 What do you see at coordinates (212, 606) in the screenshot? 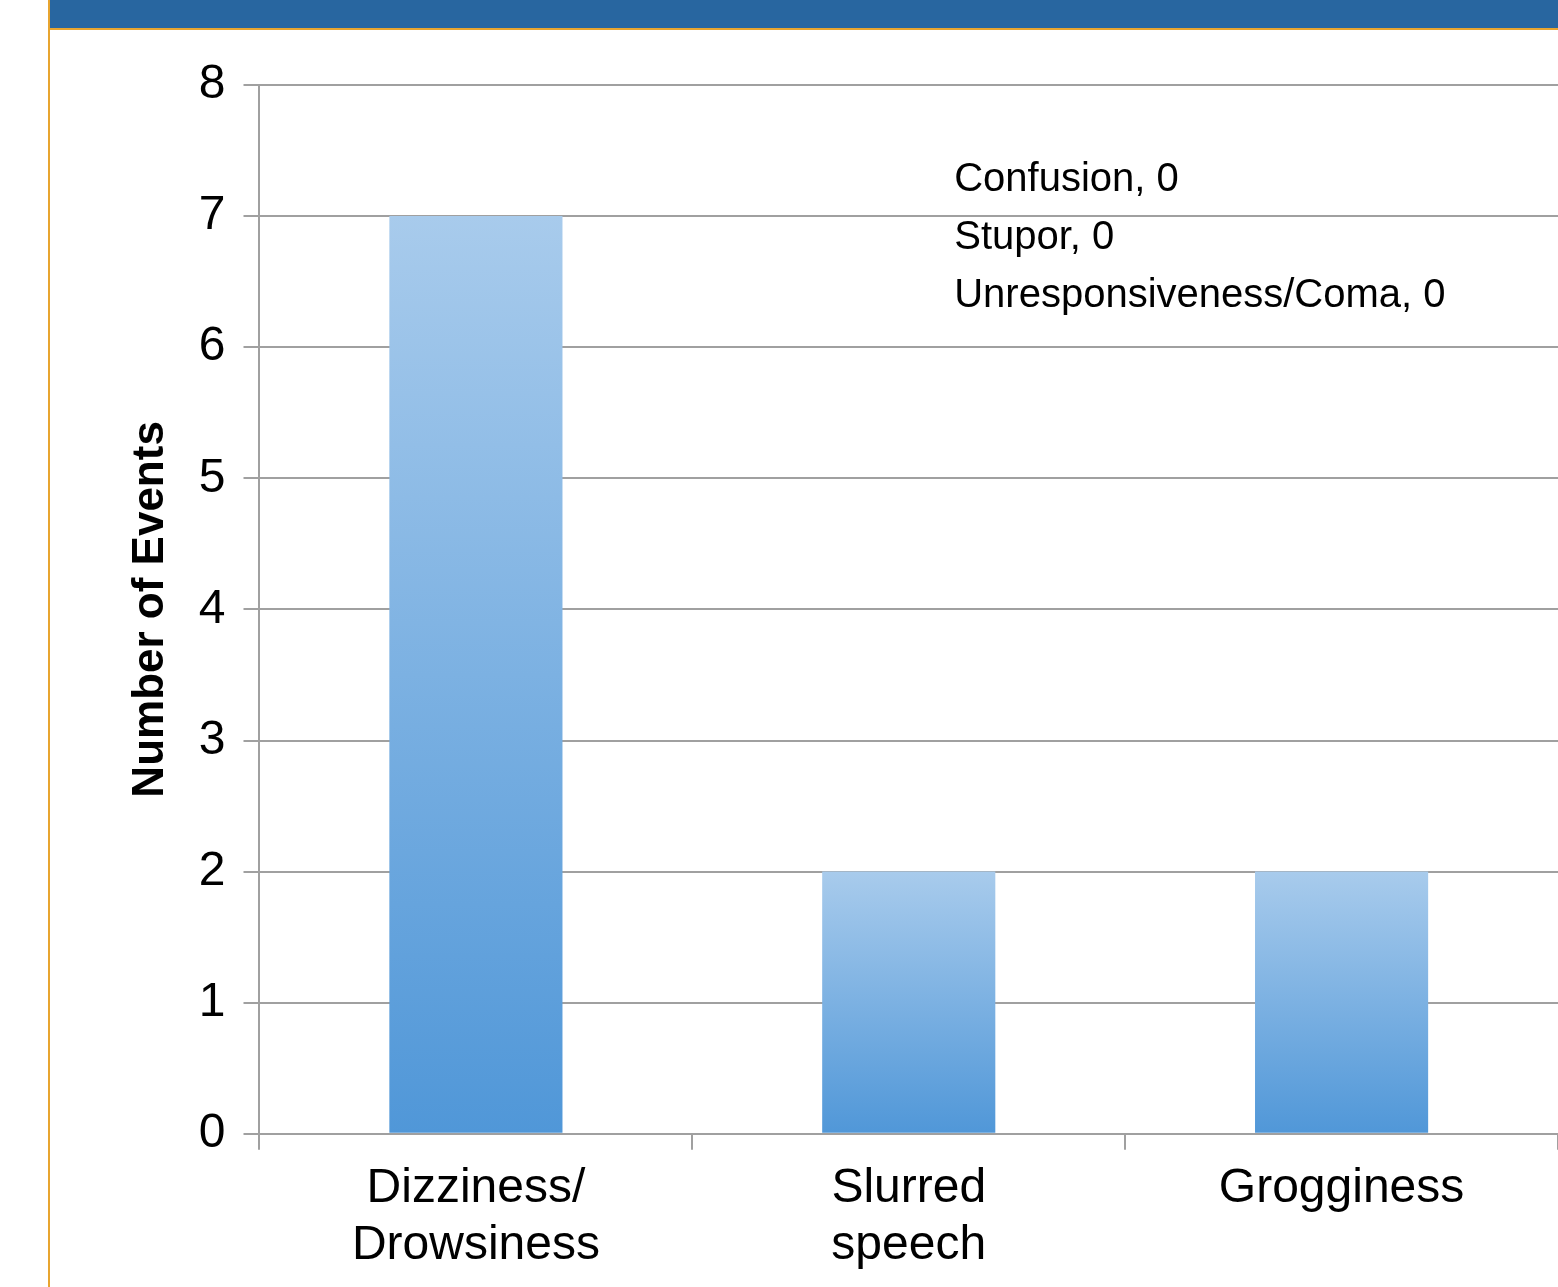
I see `y-tick-label: 4` at bounding box center [212, 606].